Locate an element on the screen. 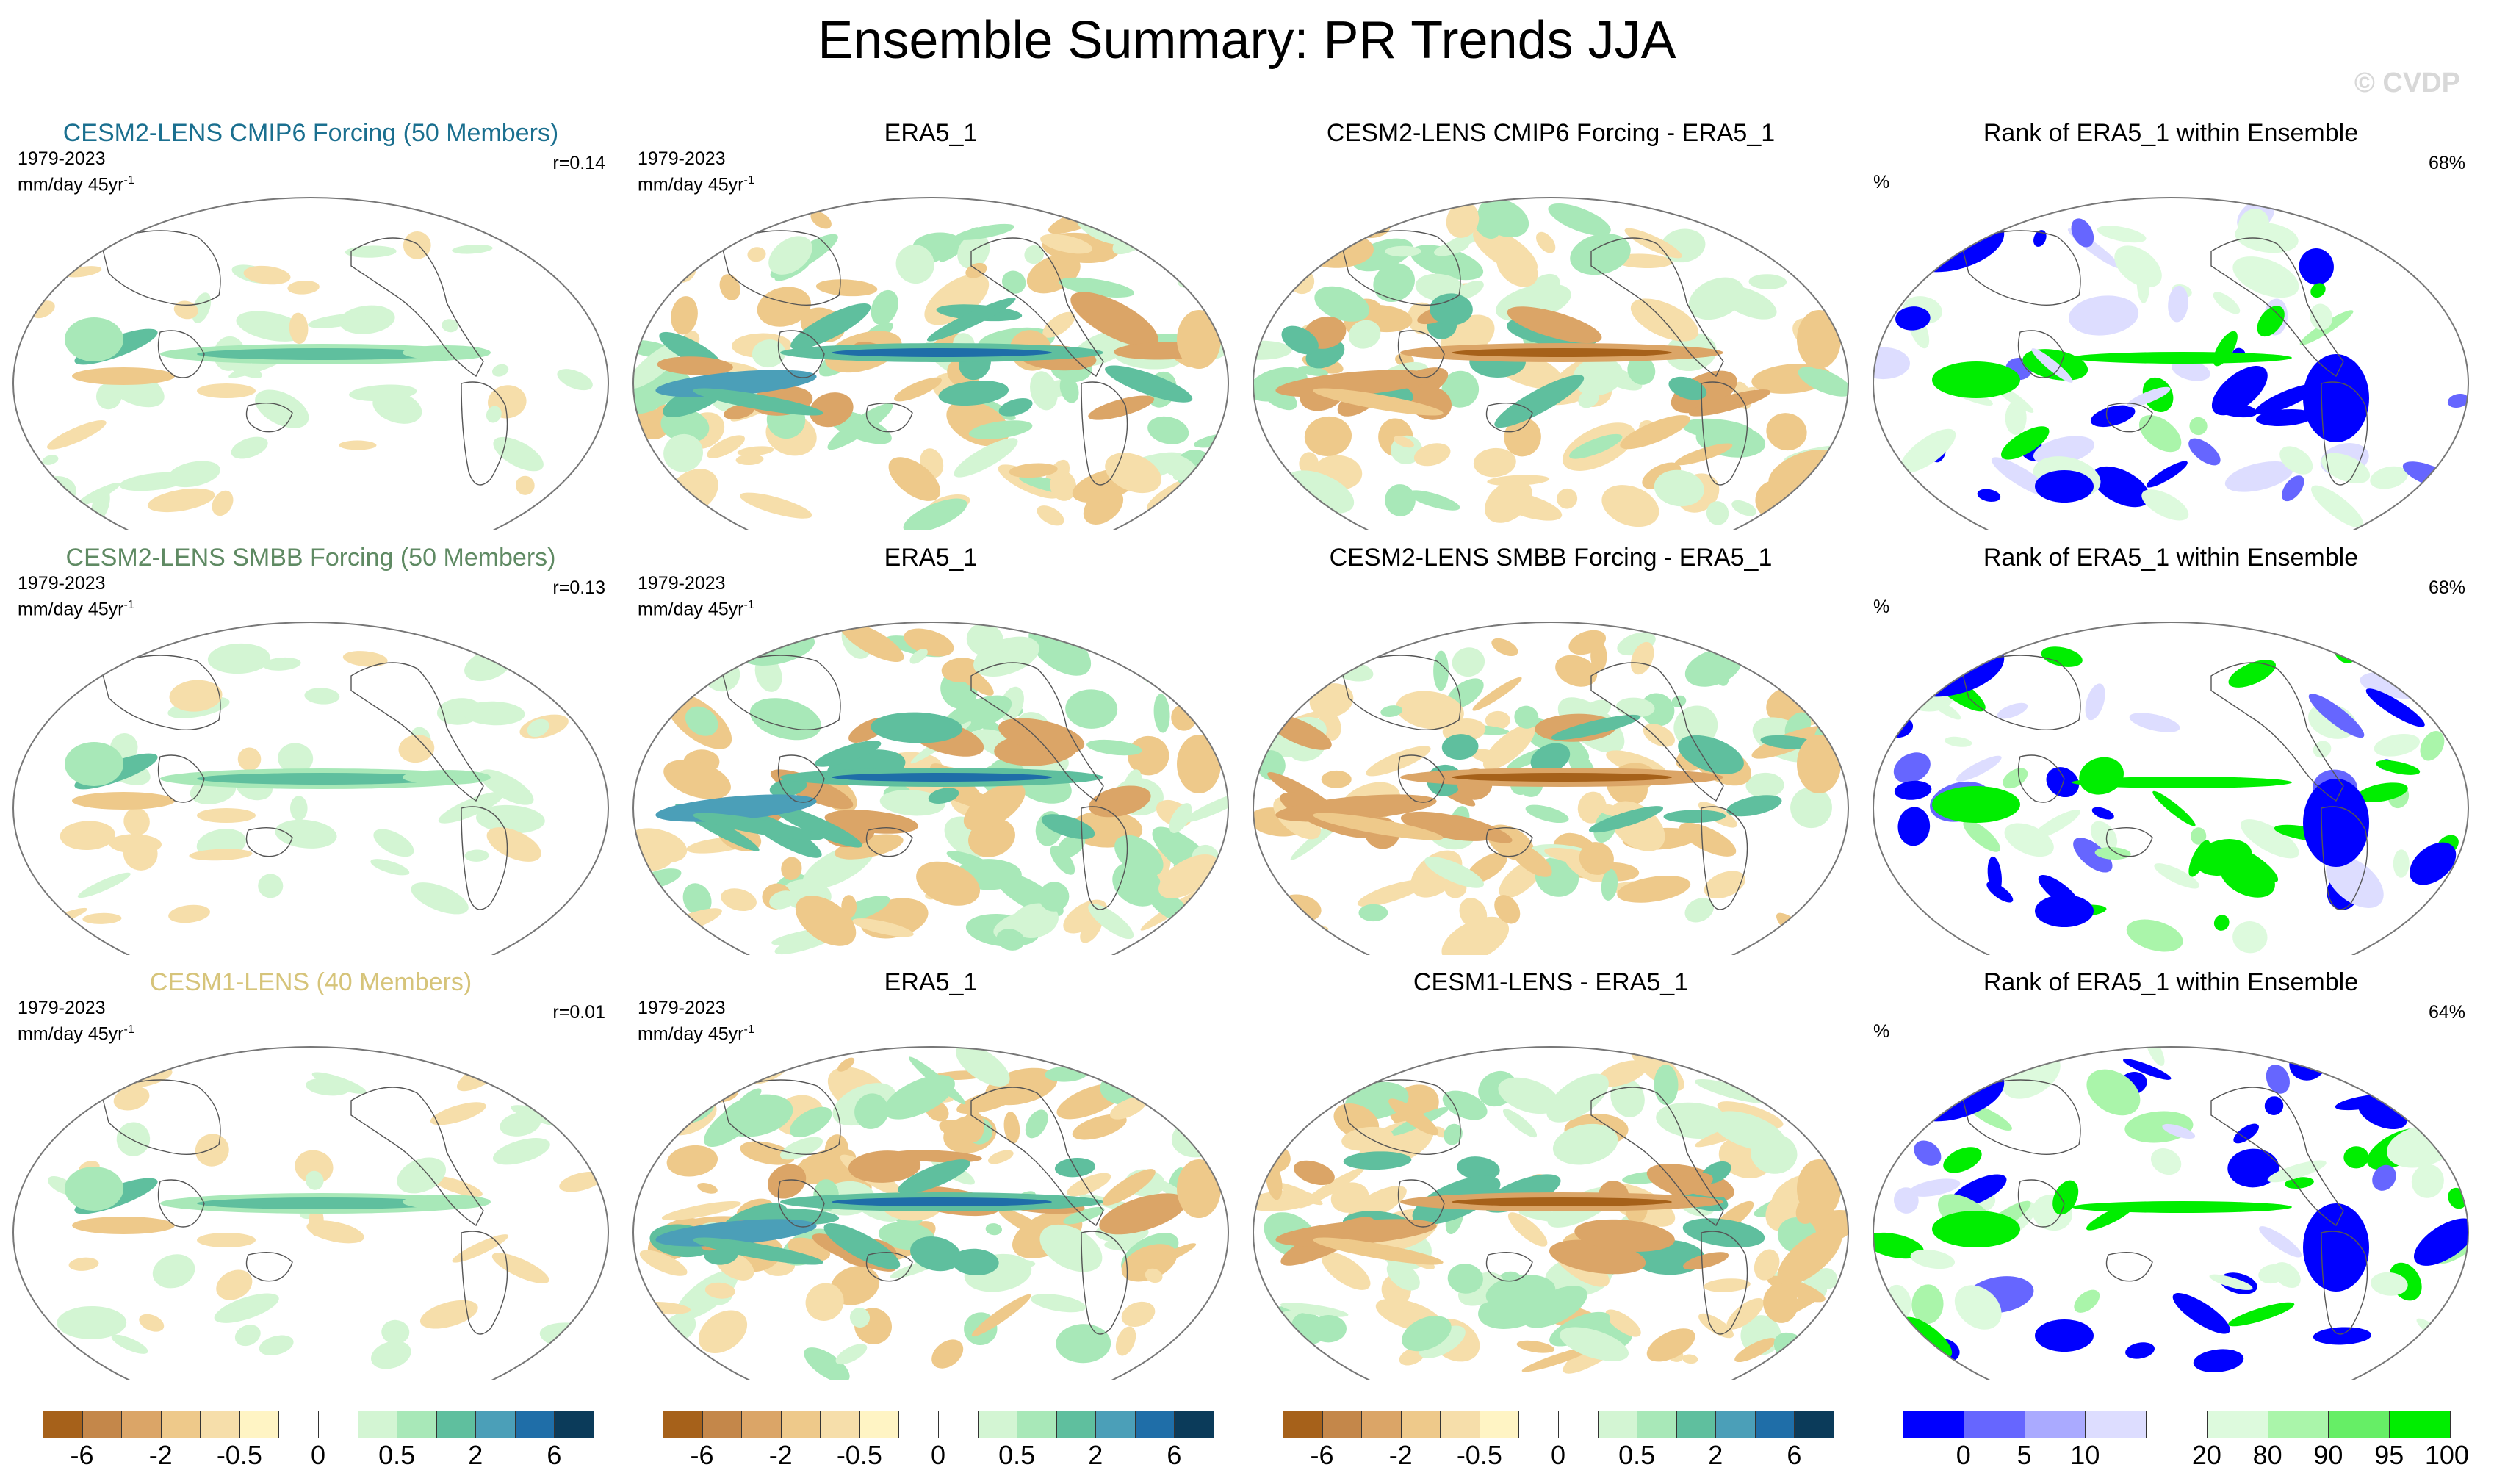  colorbar-tick-label: 0 is located at coordinates (318, 1455).